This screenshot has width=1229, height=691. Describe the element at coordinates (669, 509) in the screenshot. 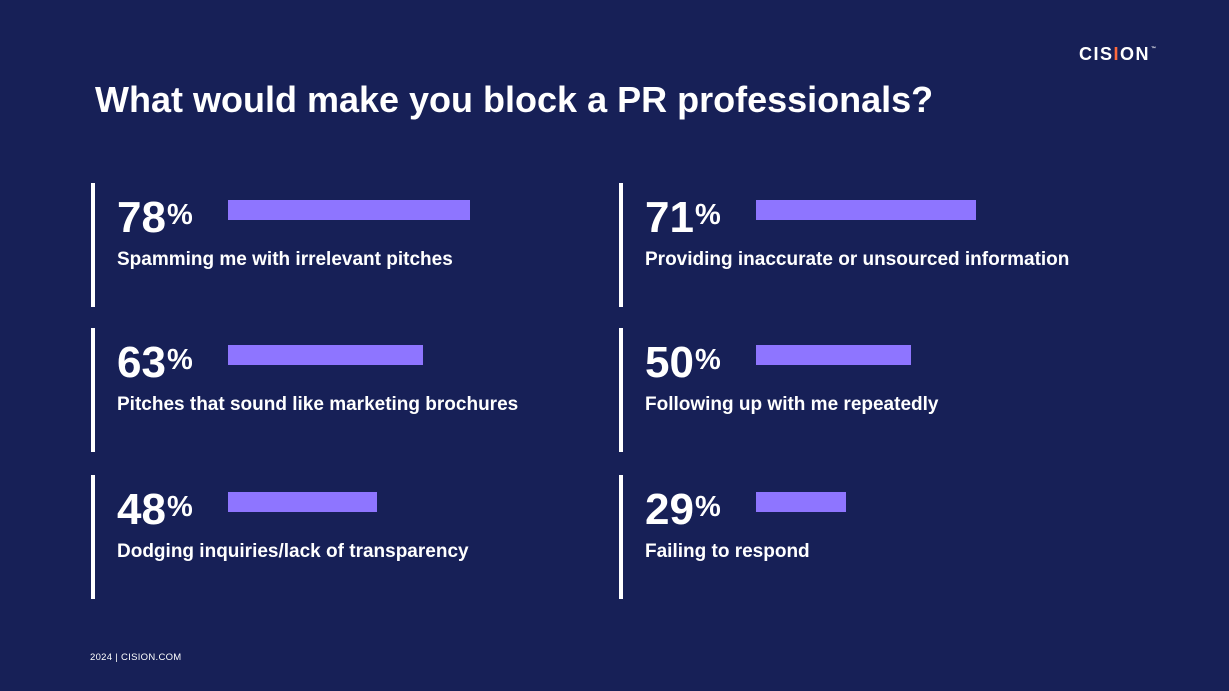

I see `percent-number: 29` at that location.